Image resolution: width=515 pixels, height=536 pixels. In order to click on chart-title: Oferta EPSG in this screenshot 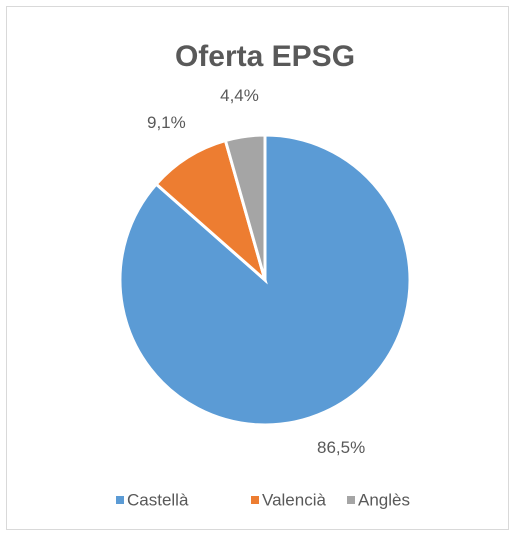, I will do `click(265, 56)`.